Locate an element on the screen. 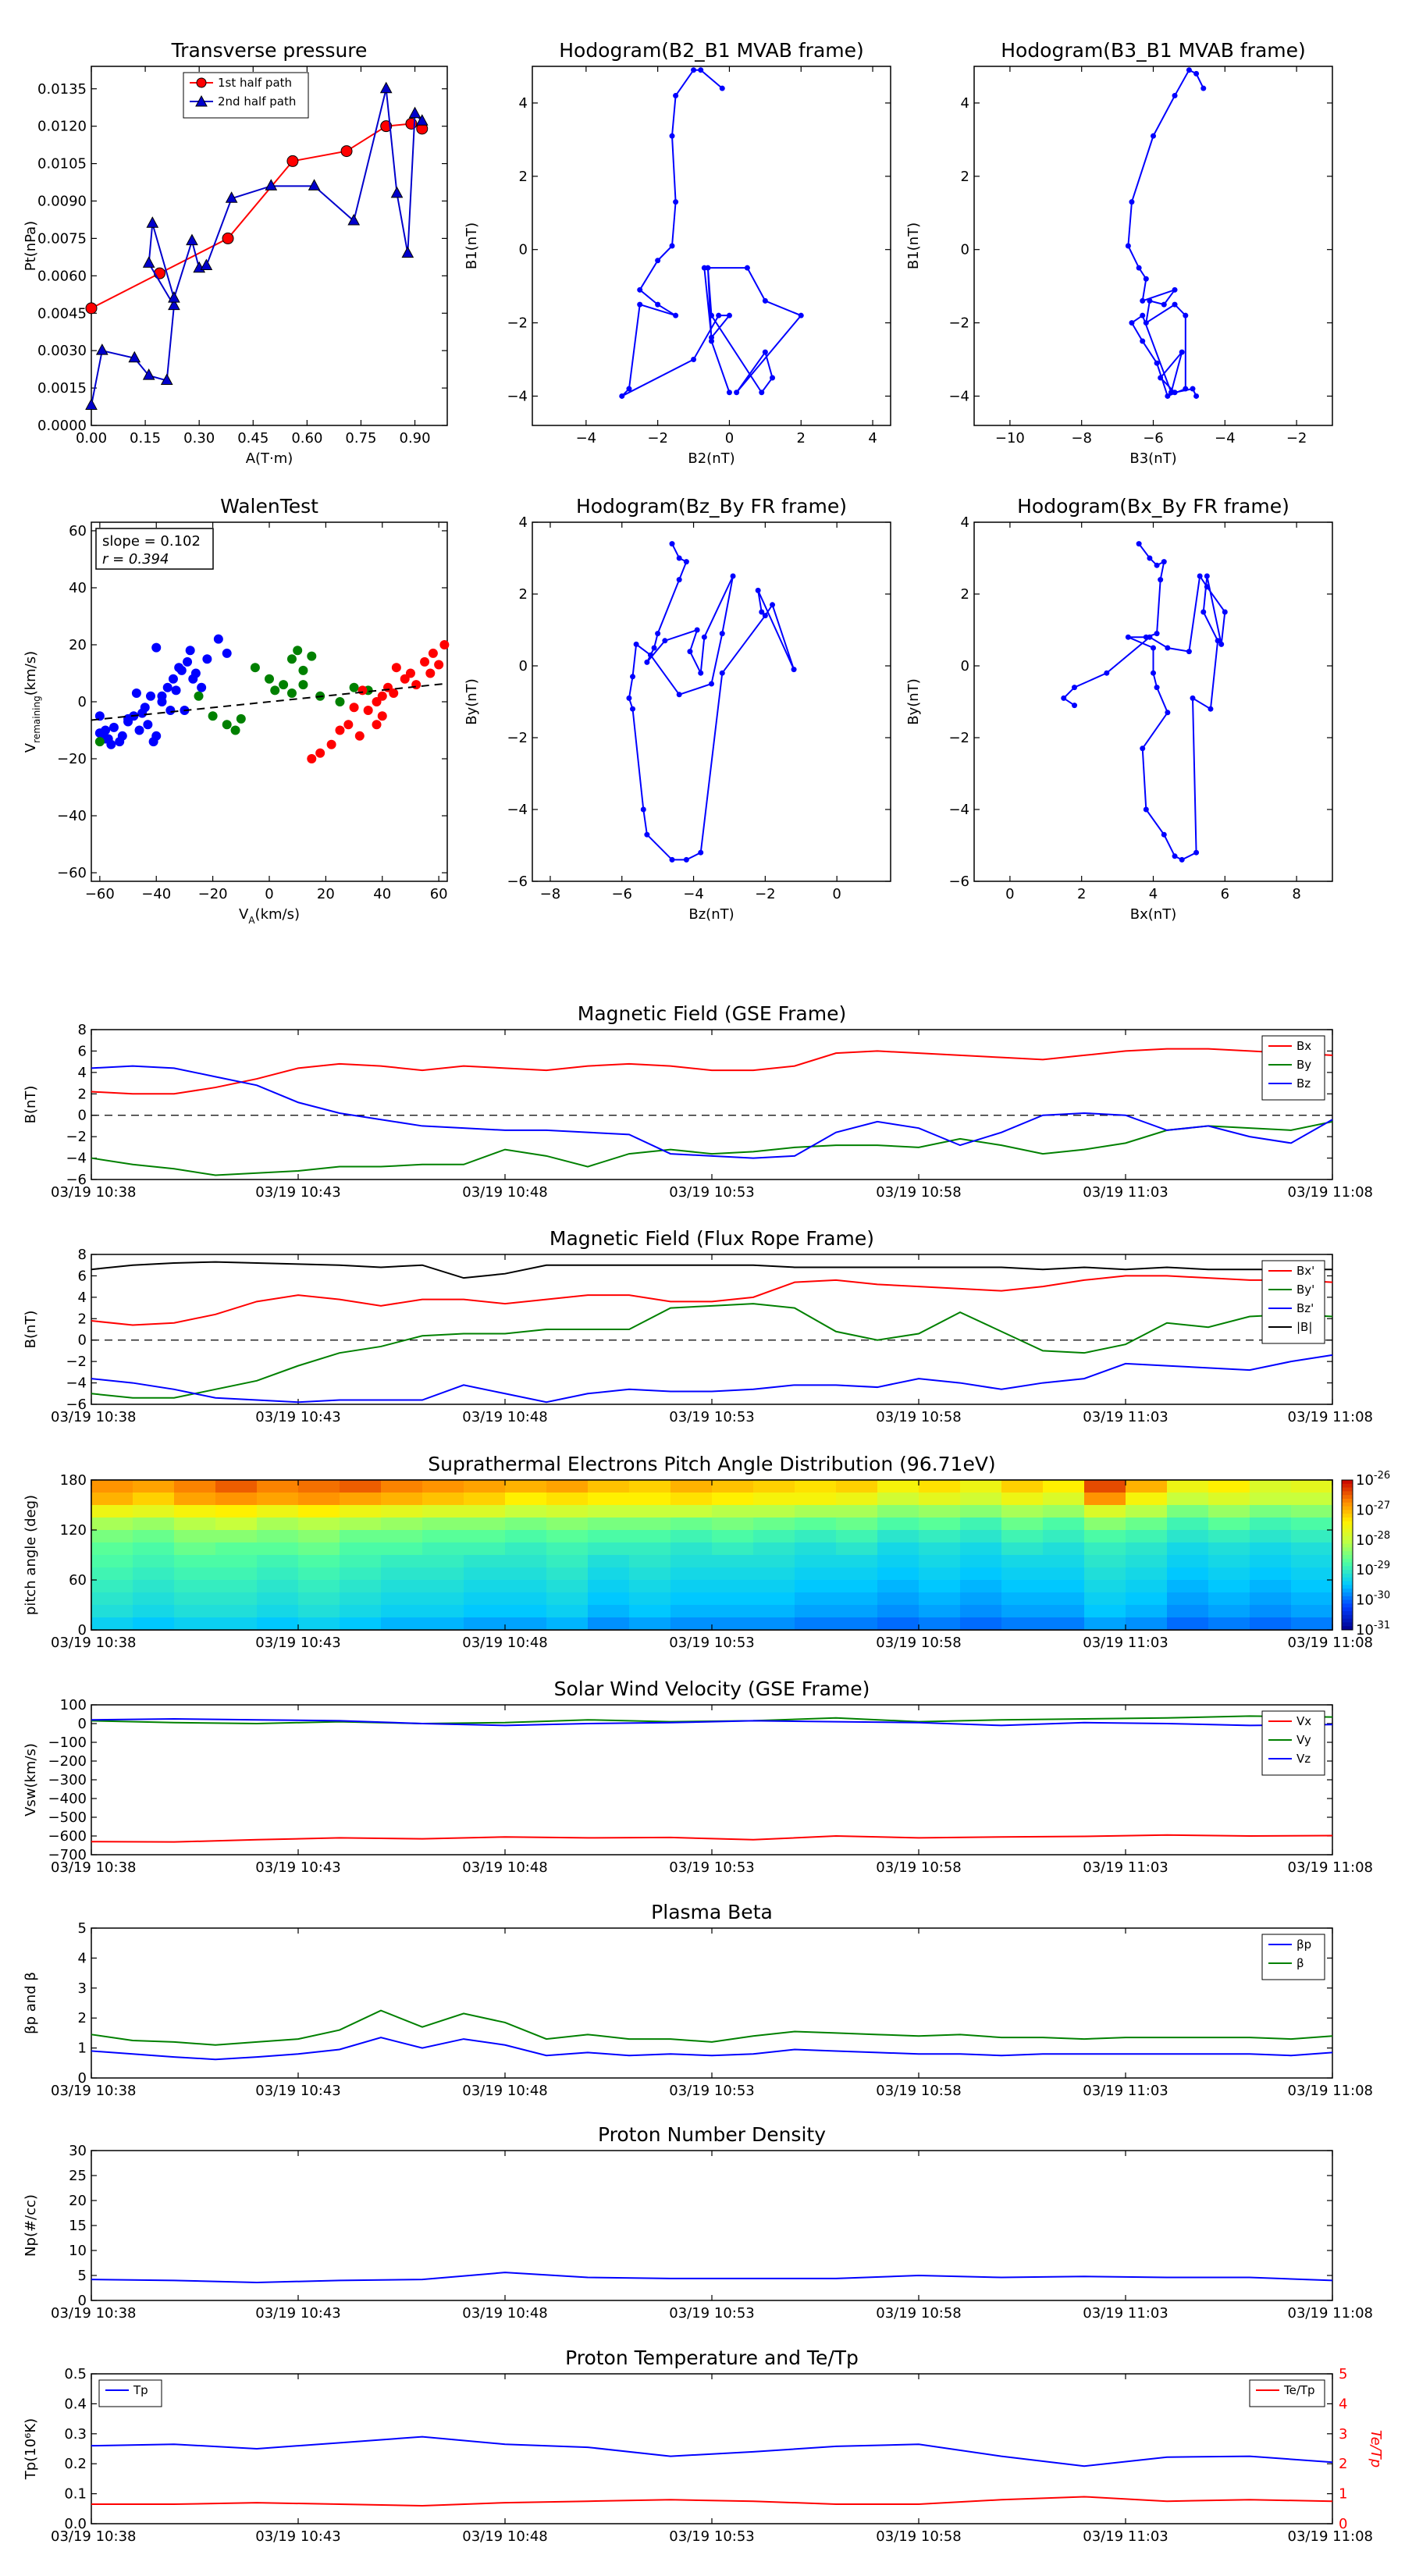 This screenshot has width=1405, height=2576. y-tick-label: 2 is located at coordinates (965, 177).